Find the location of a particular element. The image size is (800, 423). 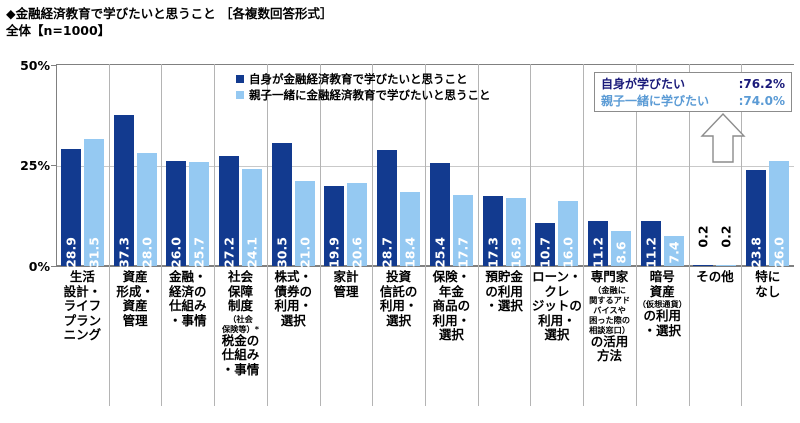

bar-value-label: 7.4 is located at coordinates (674, 252).